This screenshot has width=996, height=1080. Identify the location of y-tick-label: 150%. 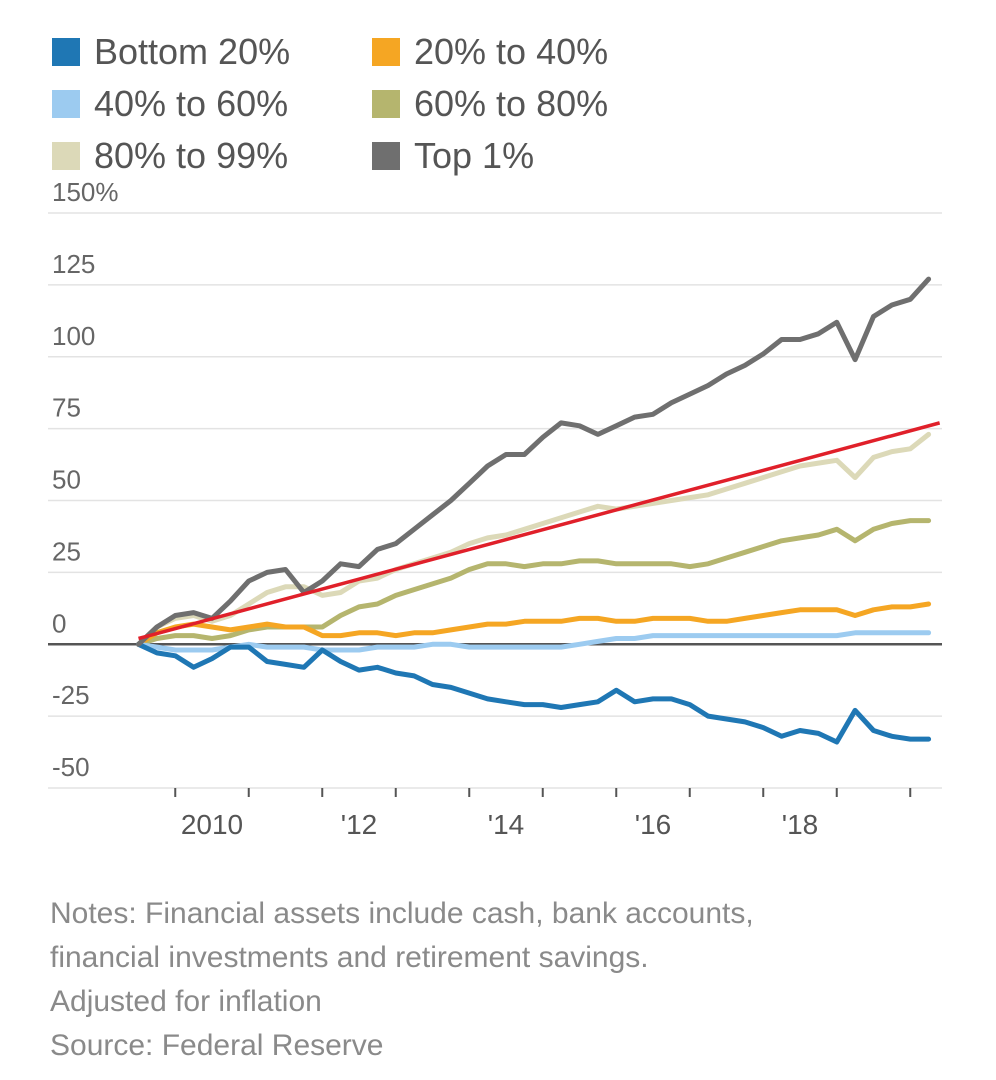
(85, 192).